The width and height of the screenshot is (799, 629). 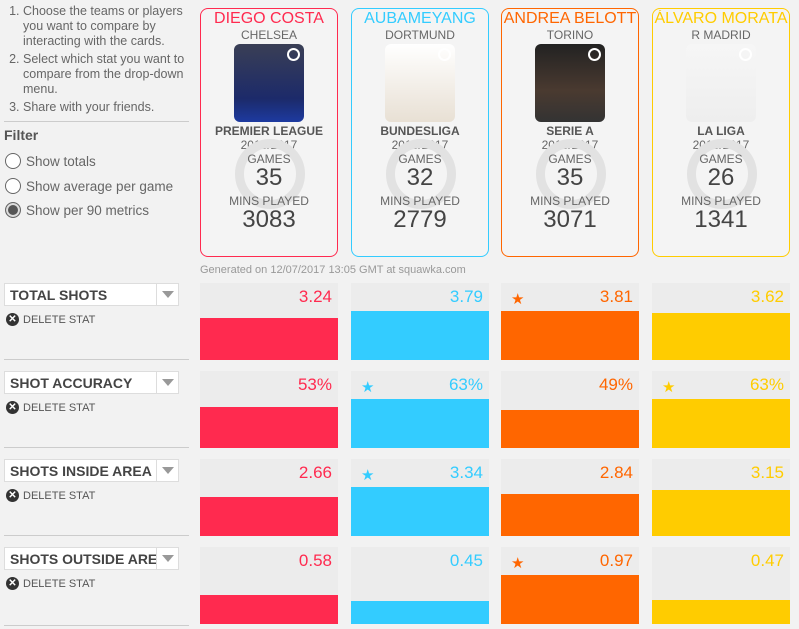 I want to click on stat-cell: 3.15, so click(x=721, y=497).